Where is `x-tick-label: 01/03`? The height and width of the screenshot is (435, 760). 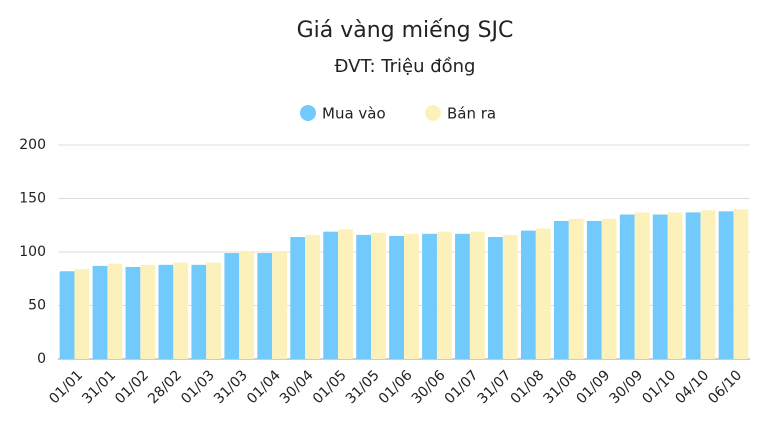
x-tick-label: 01/03 is located at coordinates (198, 387).